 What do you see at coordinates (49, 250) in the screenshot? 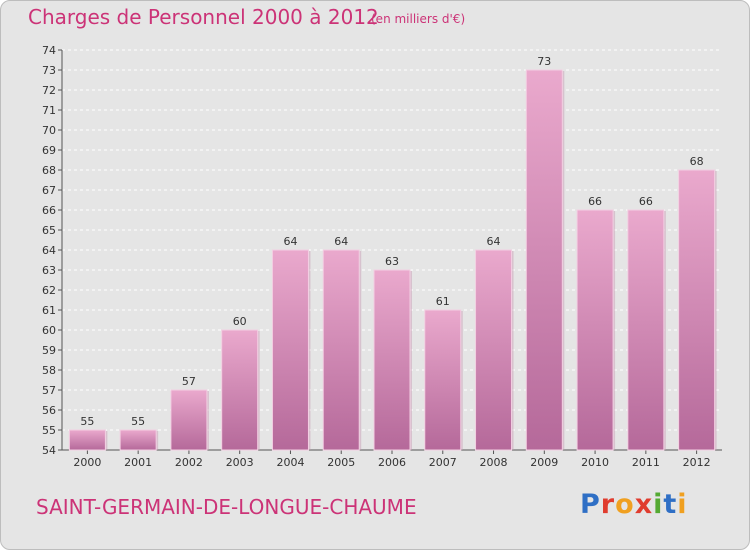
I see `y-tick-label: 64` at bounding box center [49, 250].